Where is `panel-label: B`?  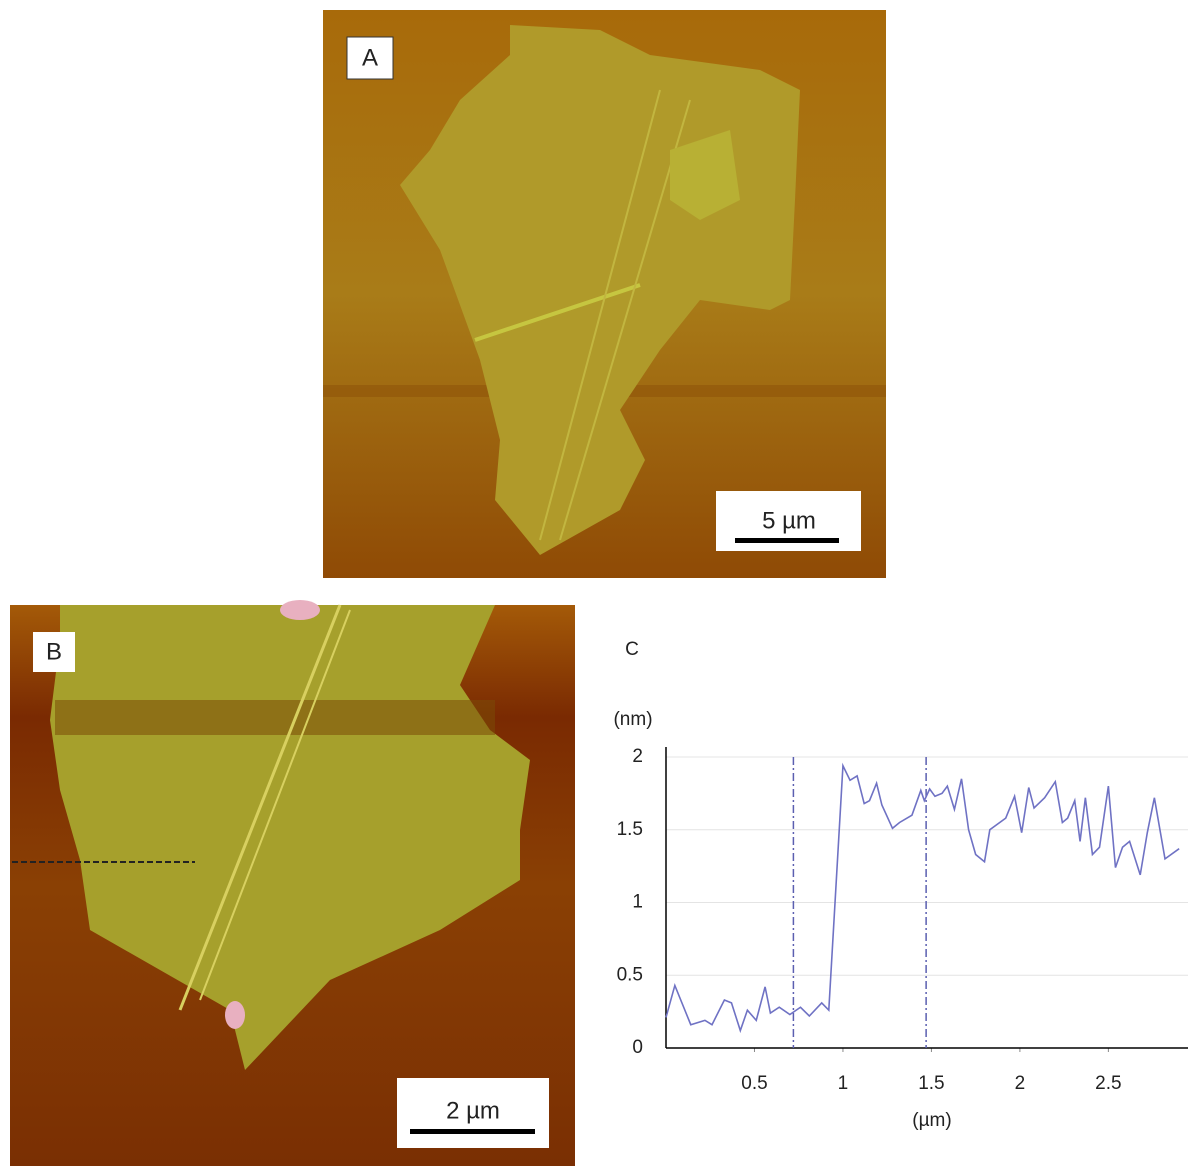 panel-label: B is located at coordinates (54, 651).